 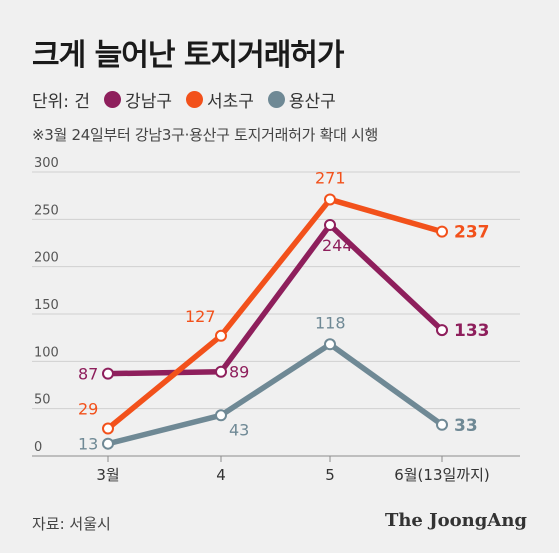 What do you see at coordinates (472, 331) in the screenshot?
I see `data-label-gangnam: 133` at bounding box center [472, 331].